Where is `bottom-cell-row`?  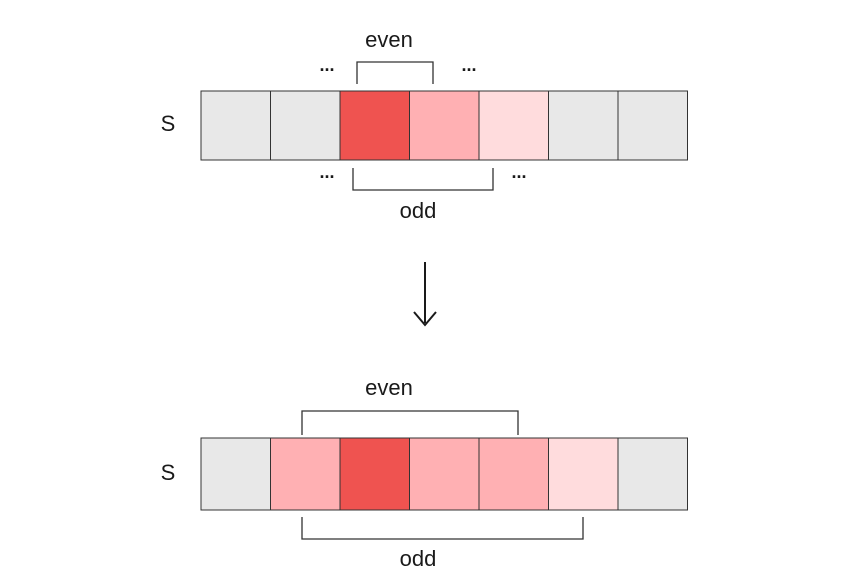 bottom-cell-row is located at coordinates (444, 474).